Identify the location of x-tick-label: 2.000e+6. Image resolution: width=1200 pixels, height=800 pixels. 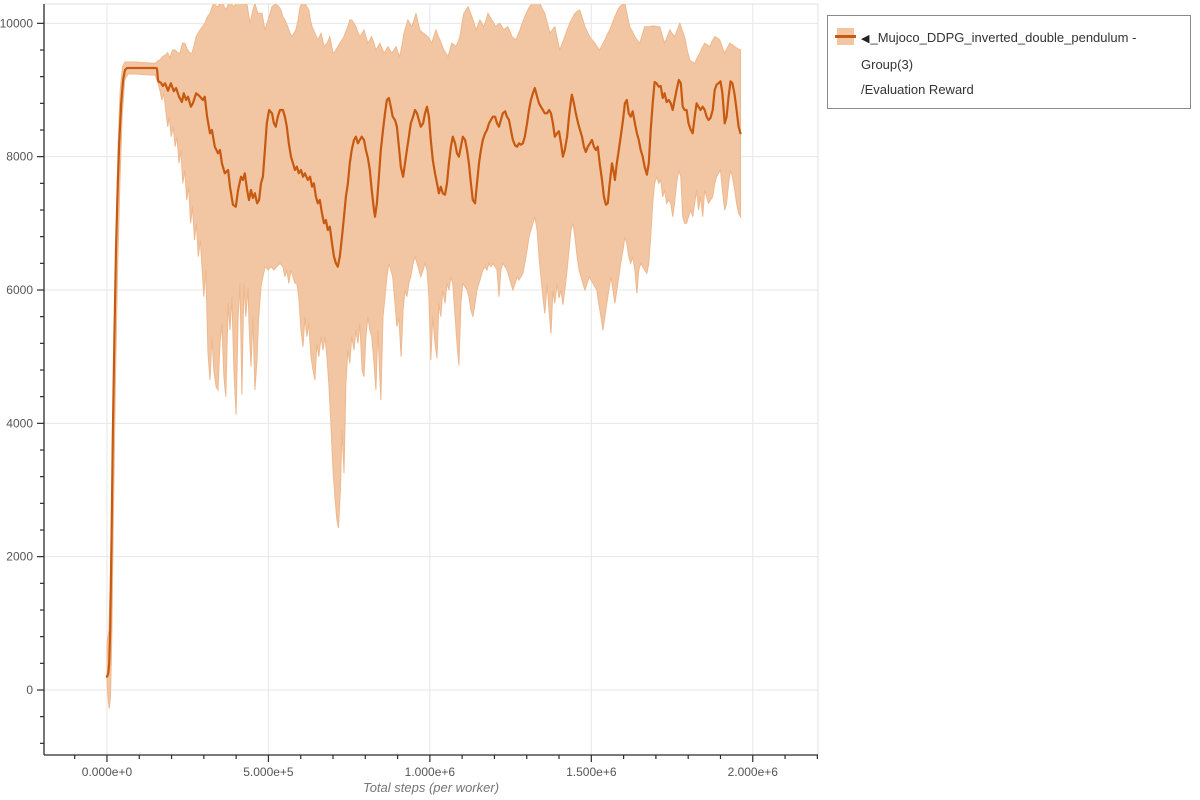
(753, 772).